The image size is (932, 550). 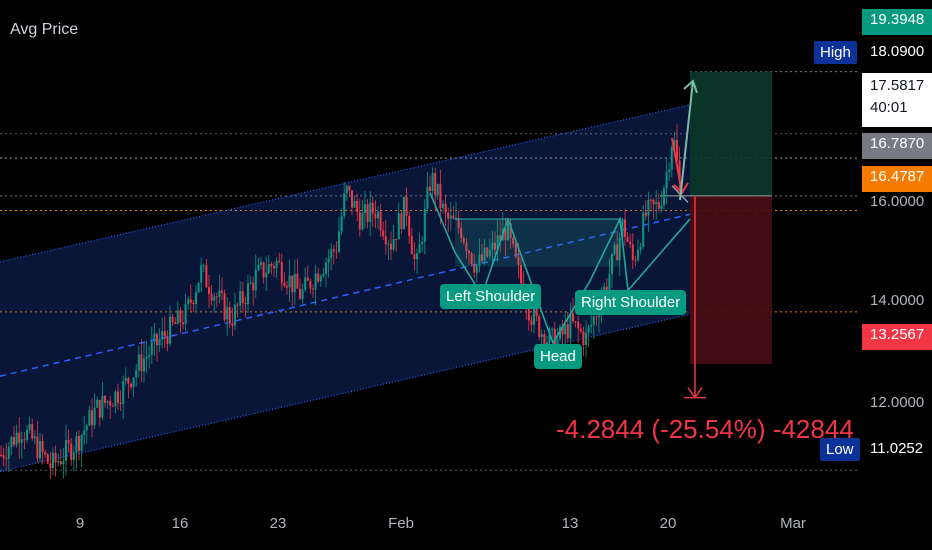 What do you see at coordinates (690, 86) in the screenshot?
I see `target-arrow-head` at bounding box center [690, 86].